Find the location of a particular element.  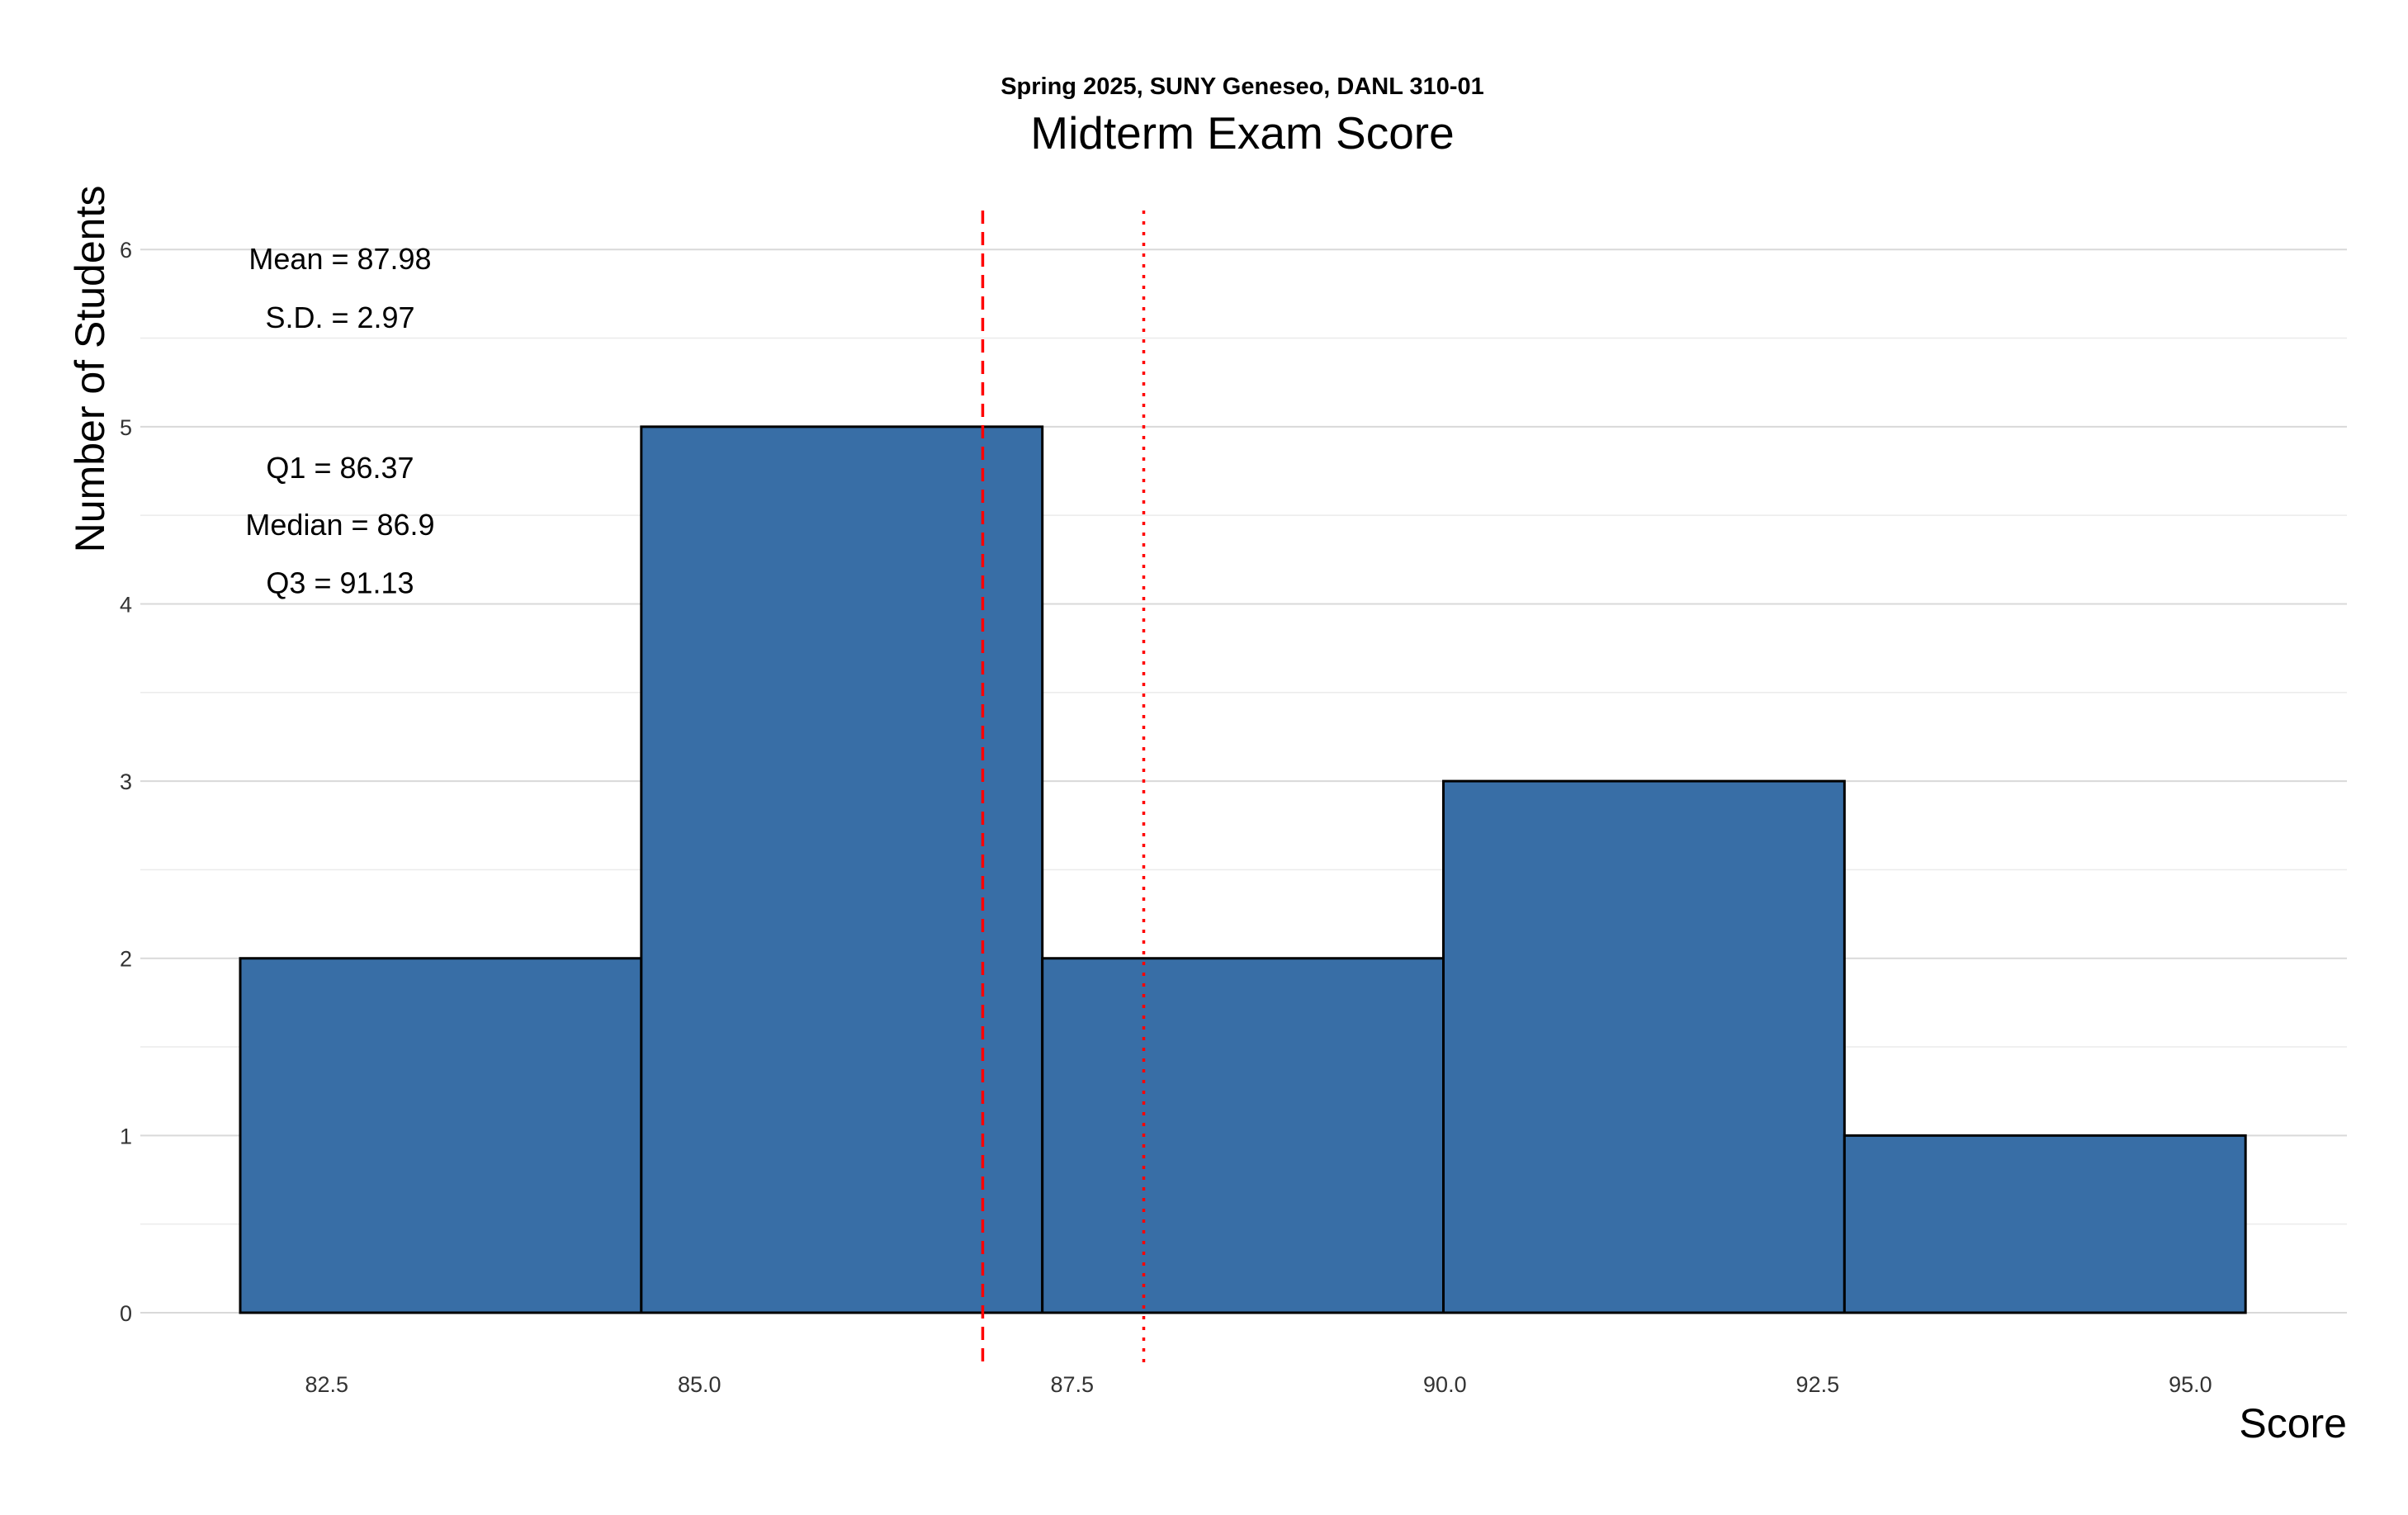

x-axis-title: Score is located at coordinates (2293, 1423).